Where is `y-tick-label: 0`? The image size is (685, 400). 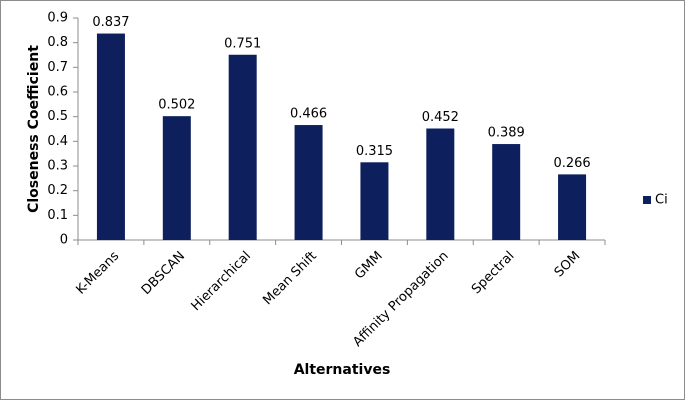
y-tick-label: 0 is located at coordinates (64, 240).